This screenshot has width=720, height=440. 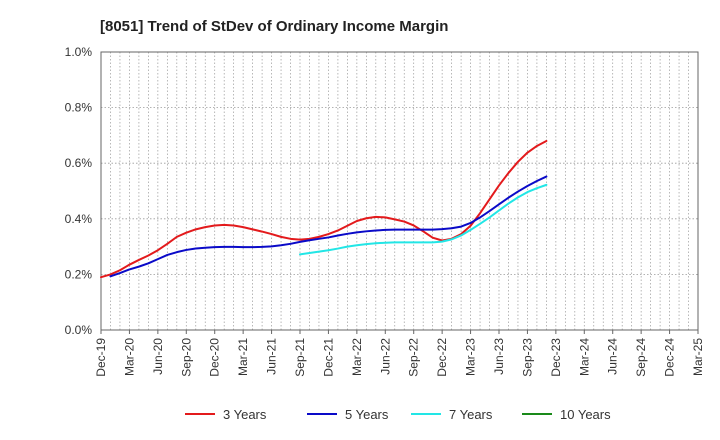 I want to click on legend-label-7-years: 7 Years, so click(x=471, y=414).